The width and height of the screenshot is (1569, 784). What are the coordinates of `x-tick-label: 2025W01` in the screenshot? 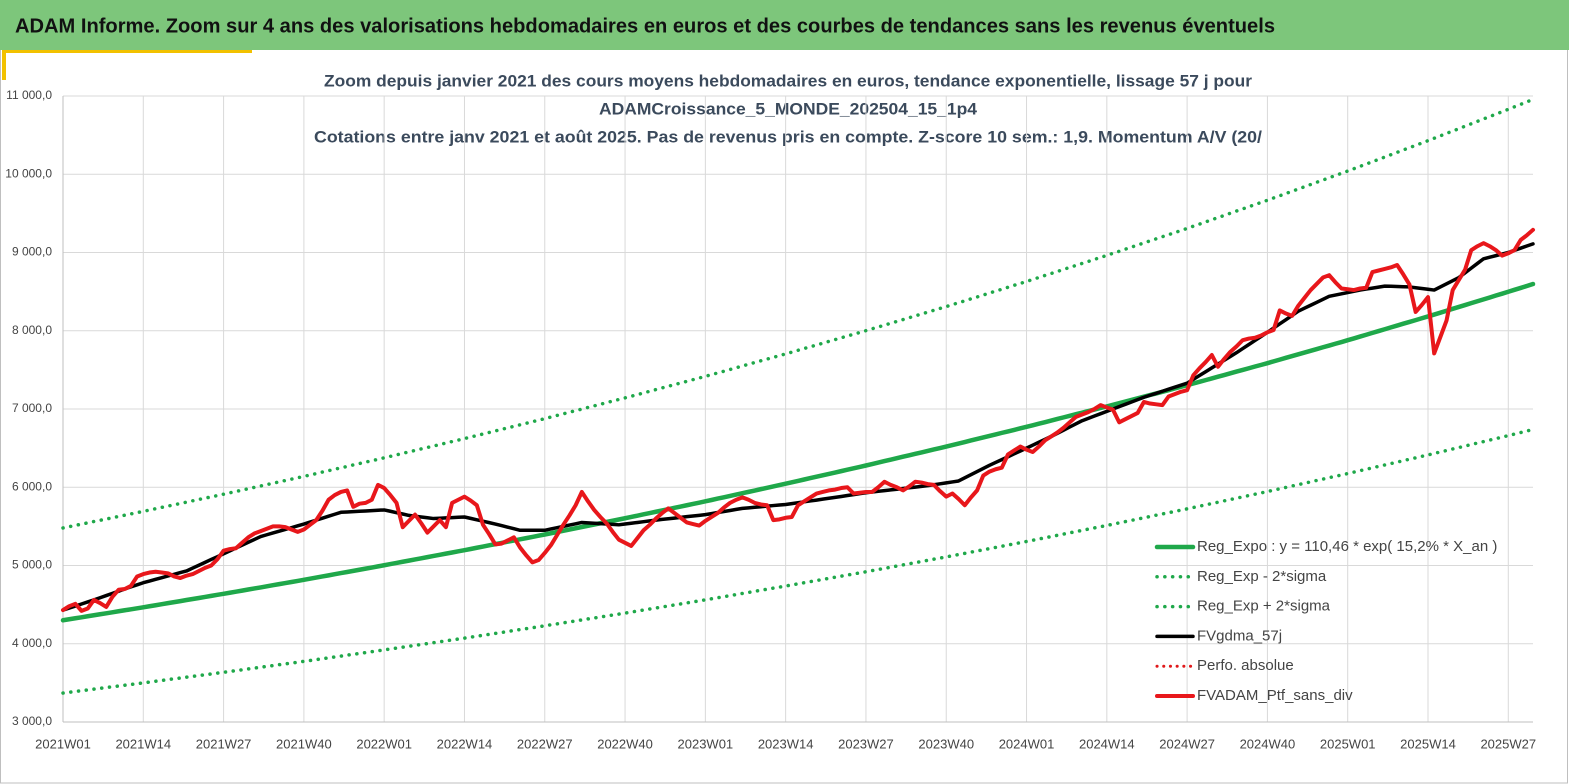 It's located at (1348, 743).